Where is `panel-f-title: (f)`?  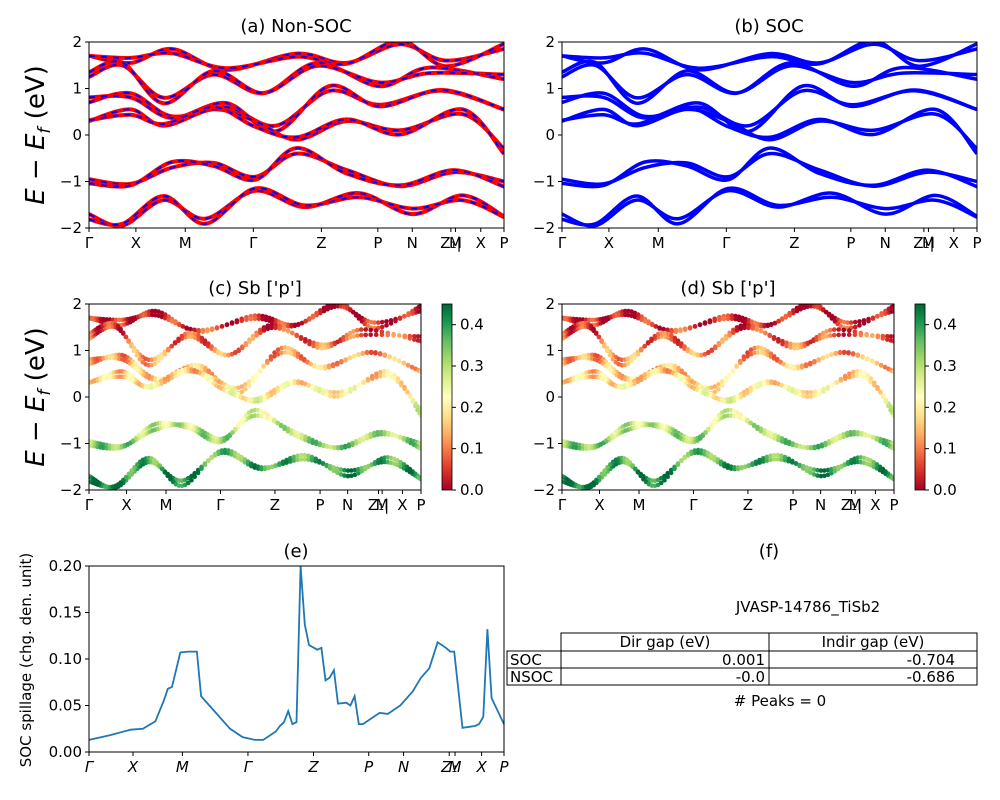
panel-f-title: (f) is located at coordinates (769, 551).